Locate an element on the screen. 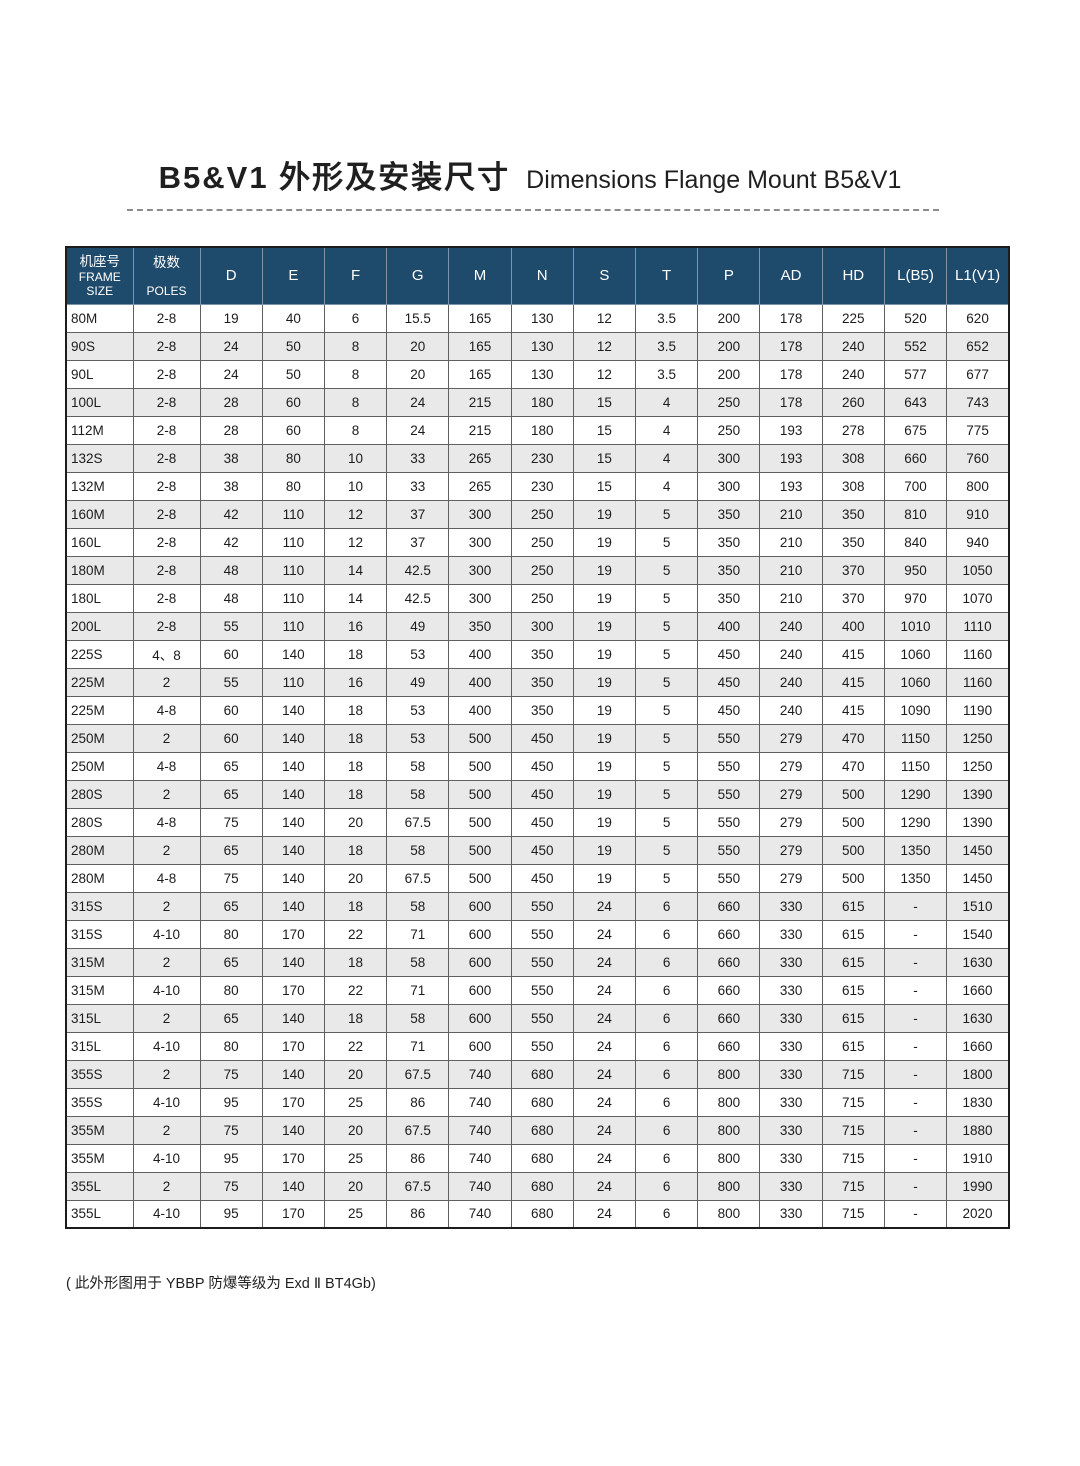 This screenshot has height=1466, width=1080. dimension-value-cell: 24 is located at coordinates (604, 1018).